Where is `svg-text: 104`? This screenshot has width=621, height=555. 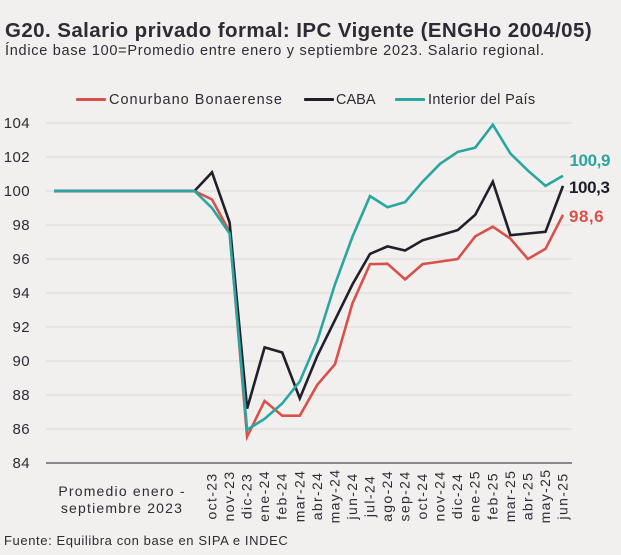
svg-text: 104 is located at coordinates (17, 123).